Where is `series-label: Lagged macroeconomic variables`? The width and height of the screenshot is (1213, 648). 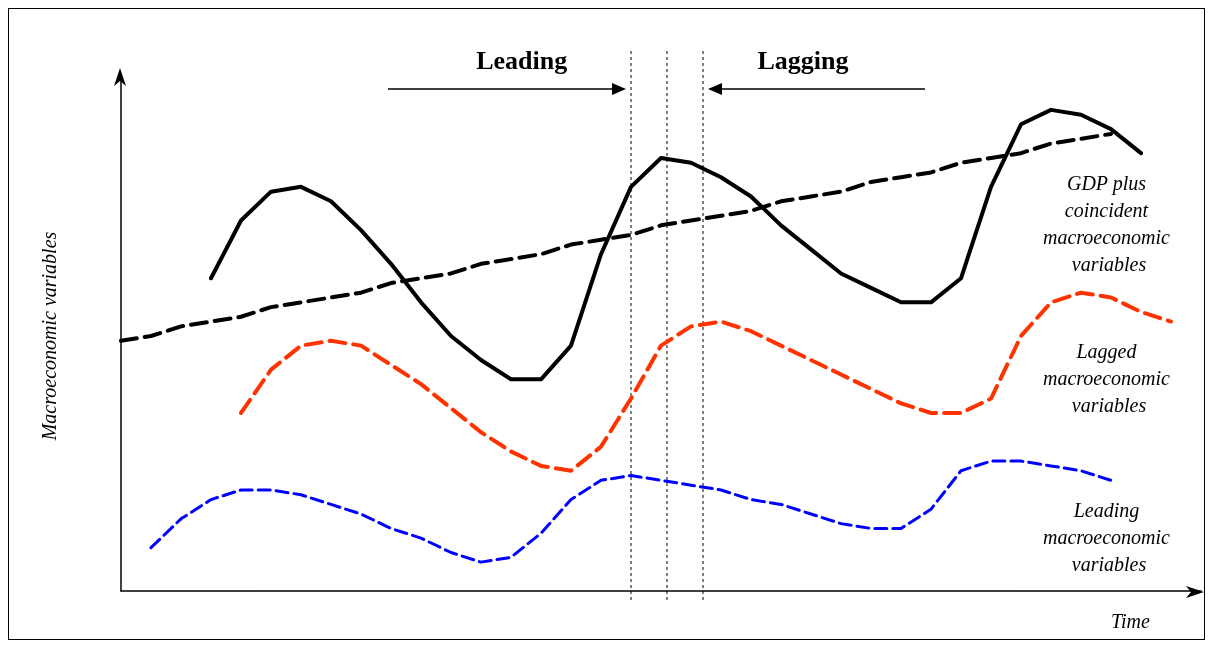
series-label: Lagged macroeconomic variables is located at coordinates (1109, 378).